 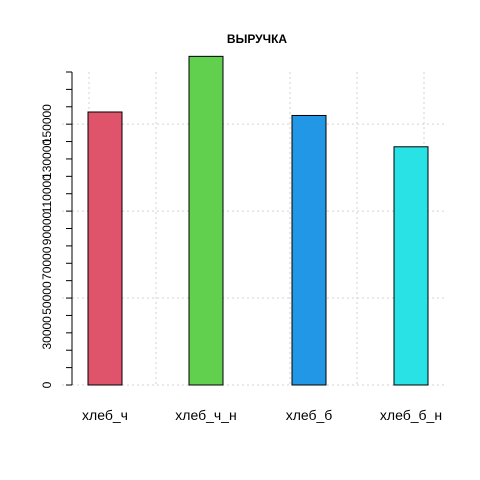 What do you see at coordinates (411, 415) in the screenshot?
I see `x-category-label: хлеб_б_н` at bounding box center [411, 415].